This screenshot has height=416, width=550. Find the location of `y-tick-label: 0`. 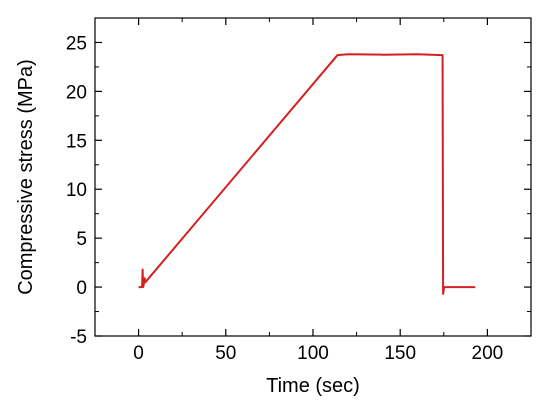

y-tick-label: 0 is located at coordinates (81, 288).